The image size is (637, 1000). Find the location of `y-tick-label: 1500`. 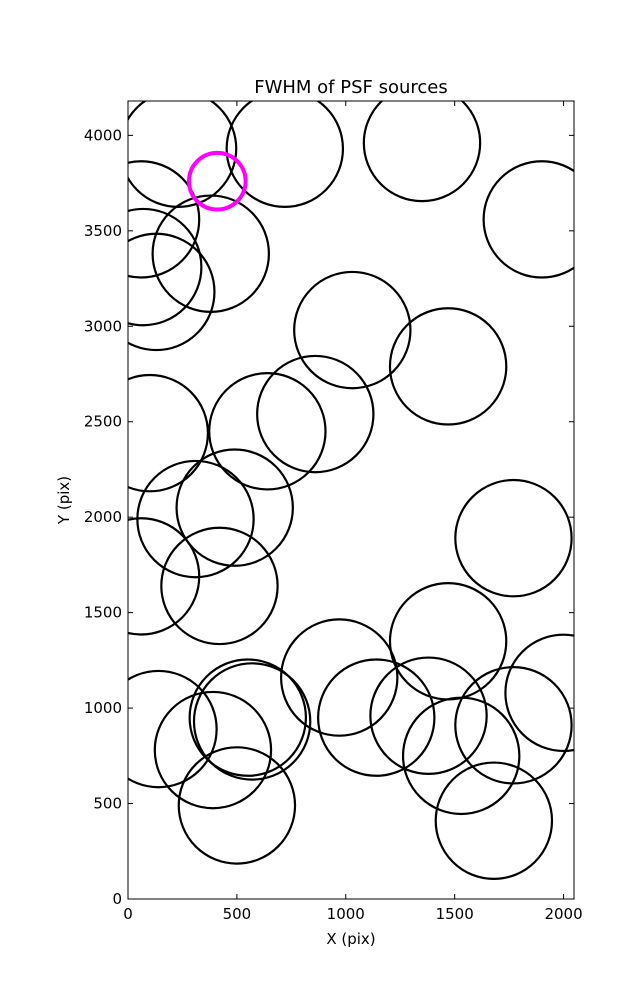

y-tick-label: 1500 is located at coordinates (103, 613).